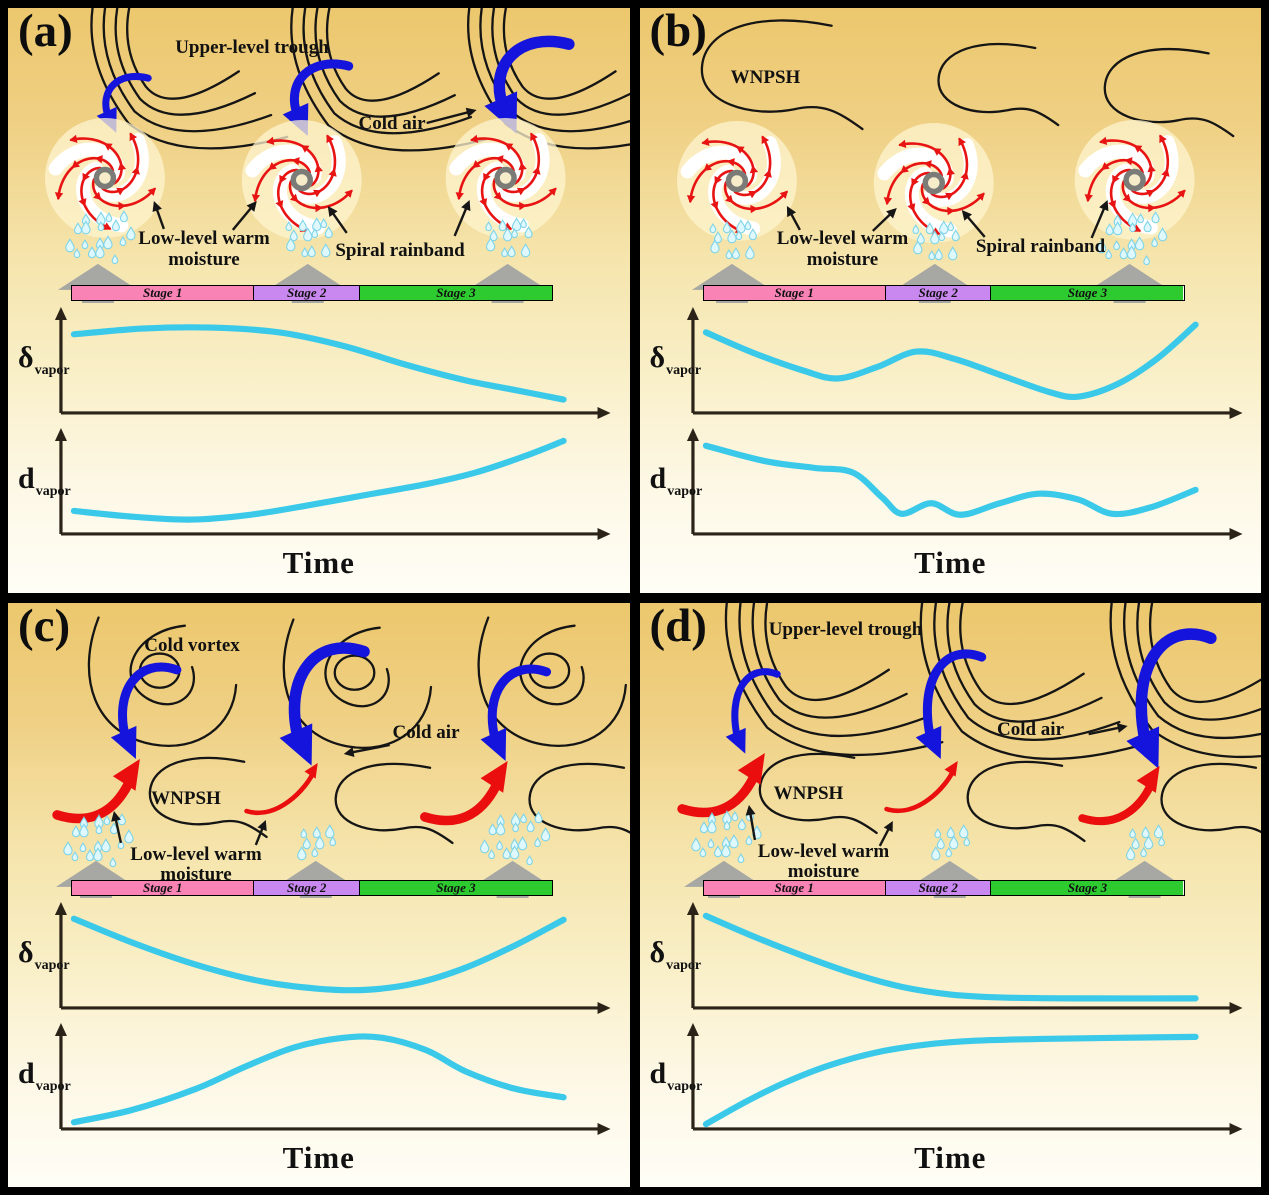  I want to click on panel-d-scene-drawing, so click(968, 750).